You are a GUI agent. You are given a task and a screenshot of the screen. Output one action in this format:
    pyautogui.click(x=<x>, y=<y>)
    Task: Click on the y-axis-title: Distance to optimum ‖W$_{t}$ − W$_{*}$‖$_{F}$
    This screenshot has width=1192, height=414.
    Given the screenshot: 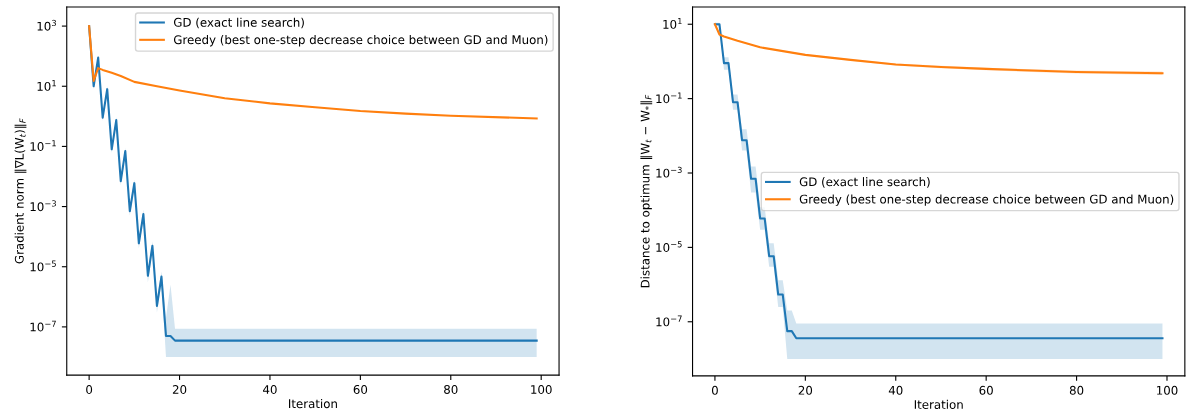 What is the action you would take?
    pyautogui.click(x=646, y=191)
    